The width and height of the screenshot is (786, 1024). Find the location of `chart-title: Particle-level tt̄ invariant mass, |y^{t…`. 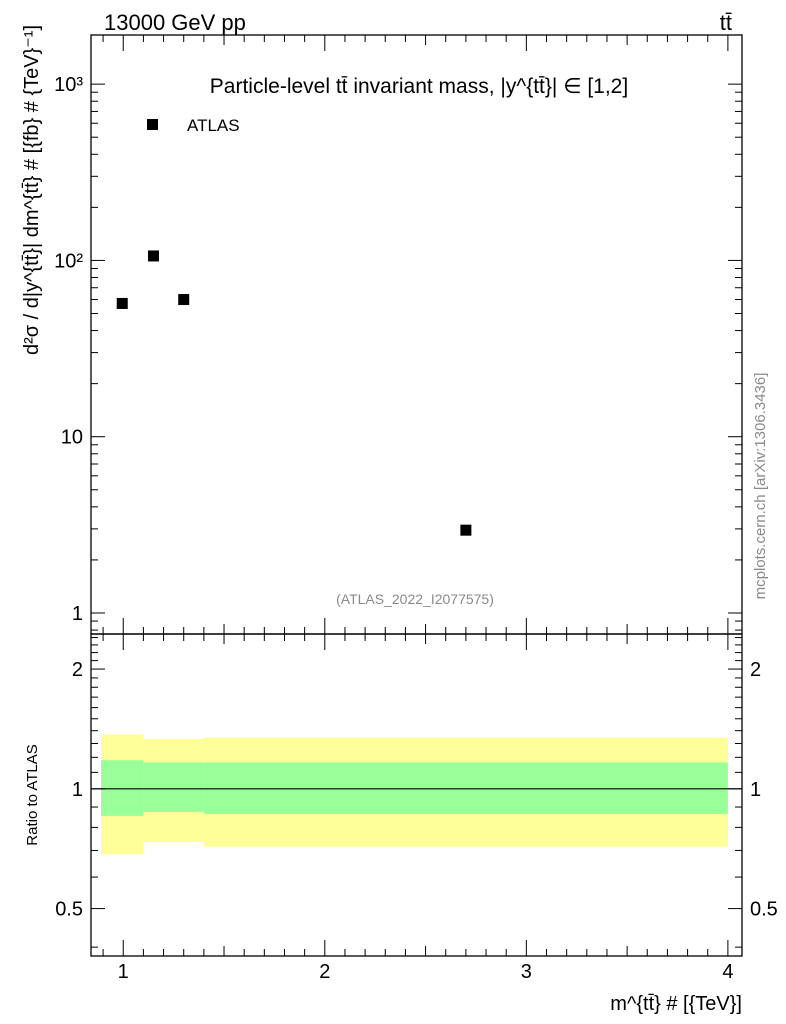

chart-title: Particle-level tt̄ invariant mass, |y^{t… is located at coordinates (419, 86).